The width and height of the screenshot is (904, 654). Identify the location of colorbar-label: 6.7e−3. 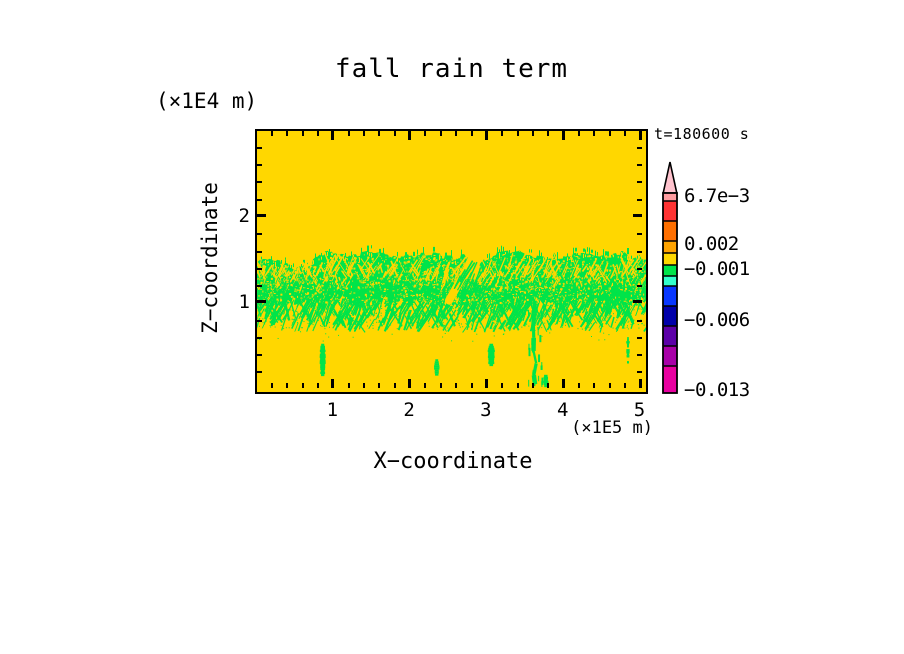
(717, 196).